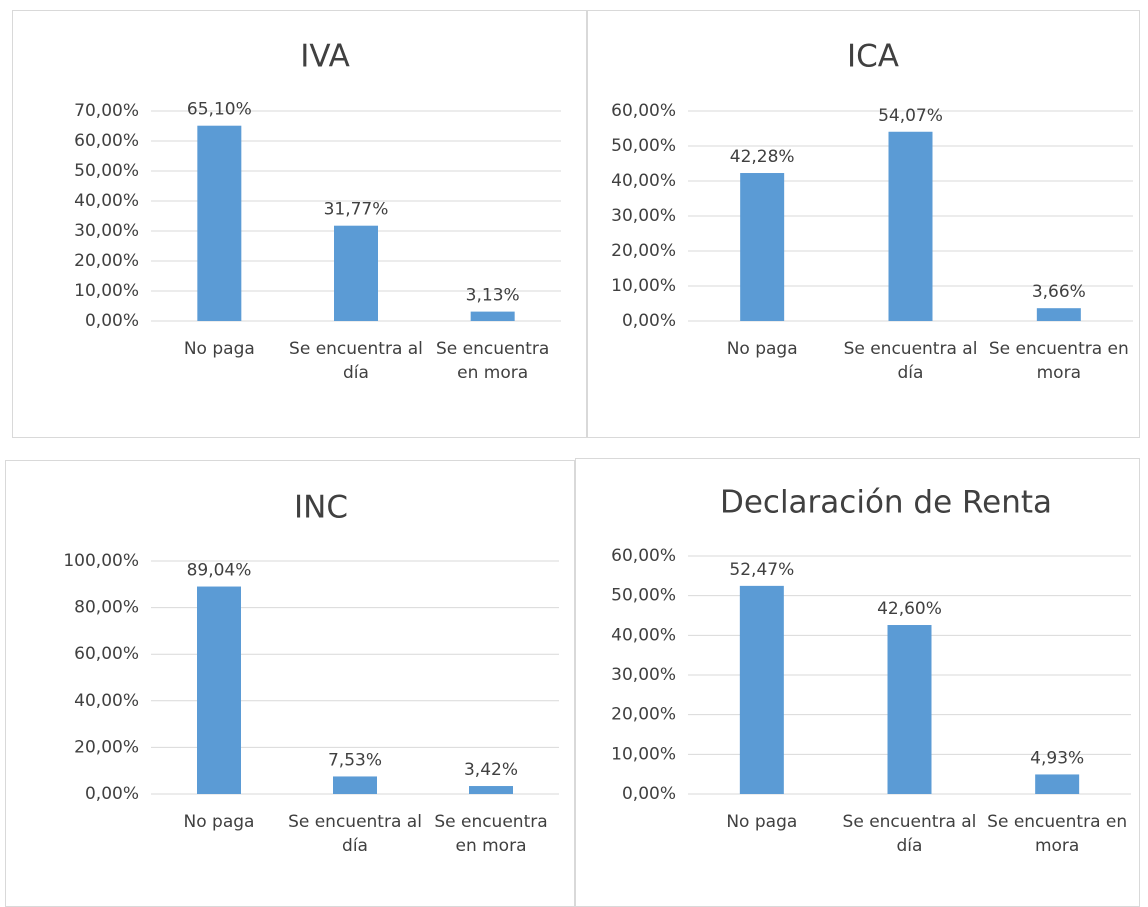 The width and height of the screenshot is (1148, 907). What do you see at coordinates (355, 760) in the screenshot?
I see `data-label: 7,53%` at bounding box center [355, 760].